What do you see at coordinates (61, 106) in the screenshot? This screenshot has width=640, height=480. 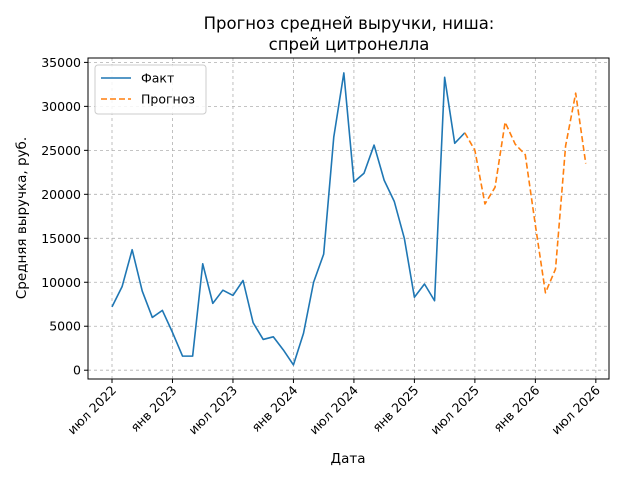 I see `y-tick-label: 30000` at bounding box center [61, 106].